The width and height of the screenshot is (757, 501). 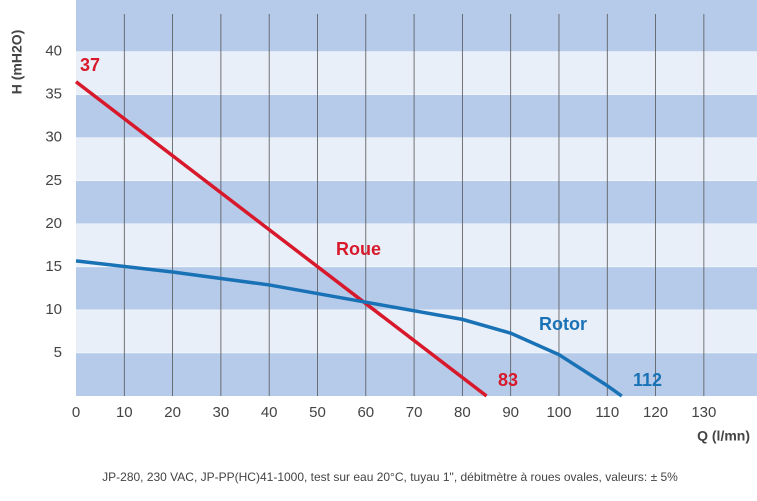 I want to click on x-tick-label: 120, so click(x=655, y=412).